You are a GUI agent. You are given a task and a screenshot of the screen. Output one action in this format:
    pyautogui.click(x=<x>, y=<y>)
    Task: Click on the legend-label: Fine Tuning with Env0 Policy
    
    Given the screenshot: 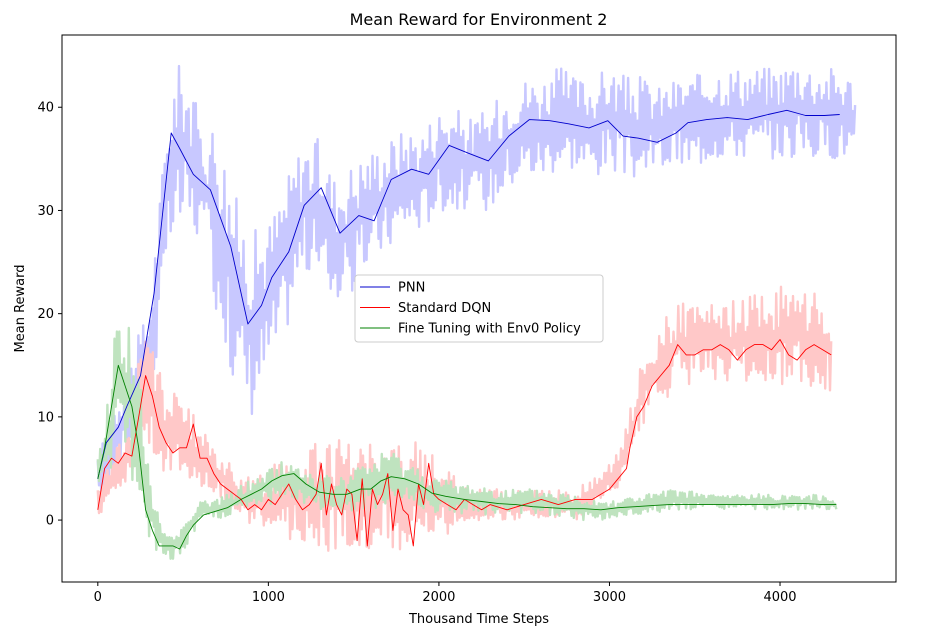 What is the action you would take?
    pyautogui.click(x=489, y=329)
    